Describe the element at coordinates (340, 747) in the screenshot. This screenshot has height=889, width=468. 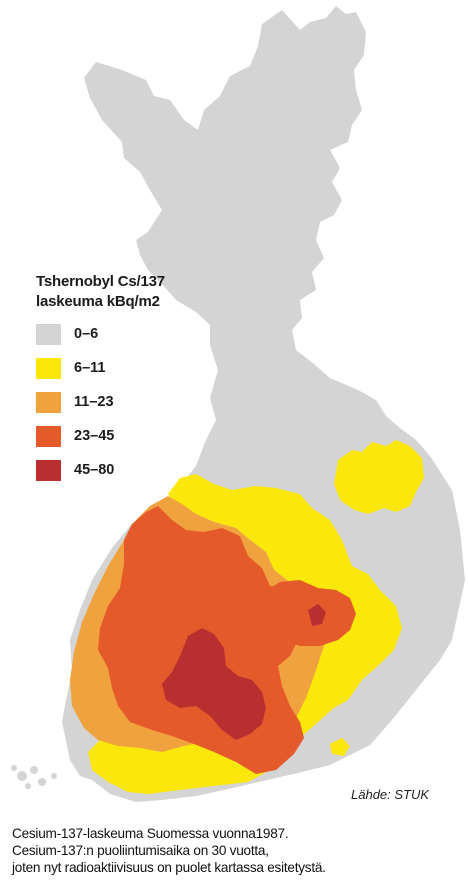
I see `region-6-11-dot` at that location.